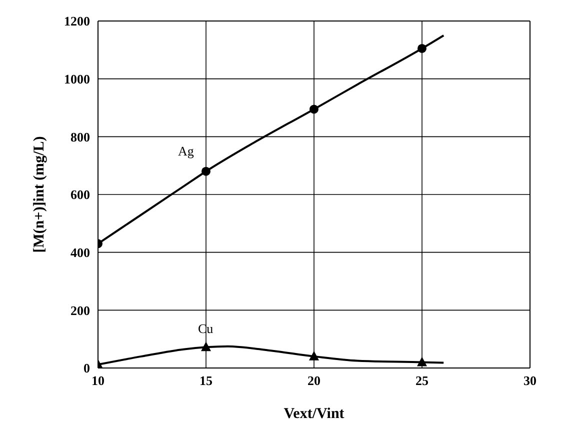  I want to click on y-tick-label: 1200, so click(77, 21).